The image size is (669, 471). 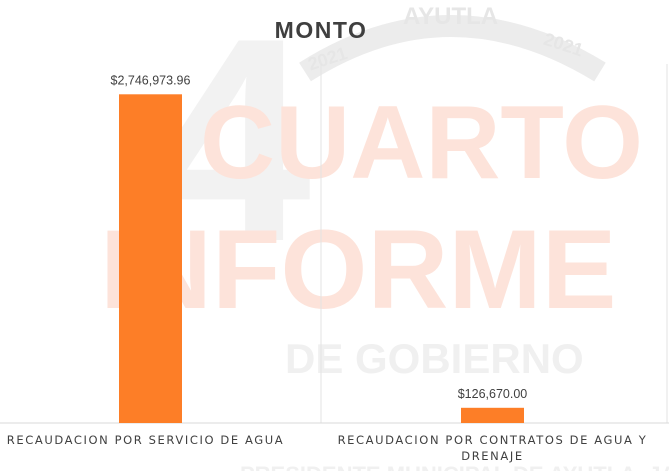 I want to click on category-label-2-line-2: DRENAJE, so click(x=492, y=456).